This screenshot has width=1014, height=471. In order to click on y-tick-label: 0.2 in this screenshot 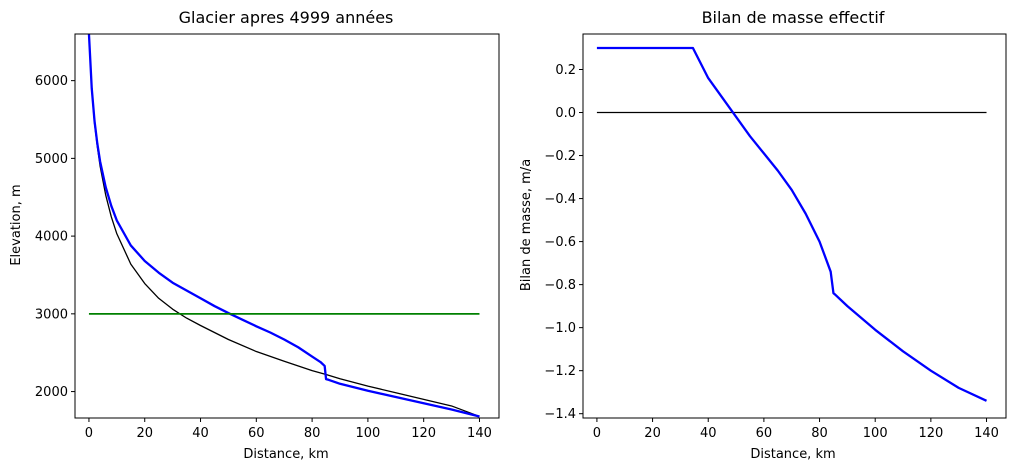, I will do `click(565, 70)`.